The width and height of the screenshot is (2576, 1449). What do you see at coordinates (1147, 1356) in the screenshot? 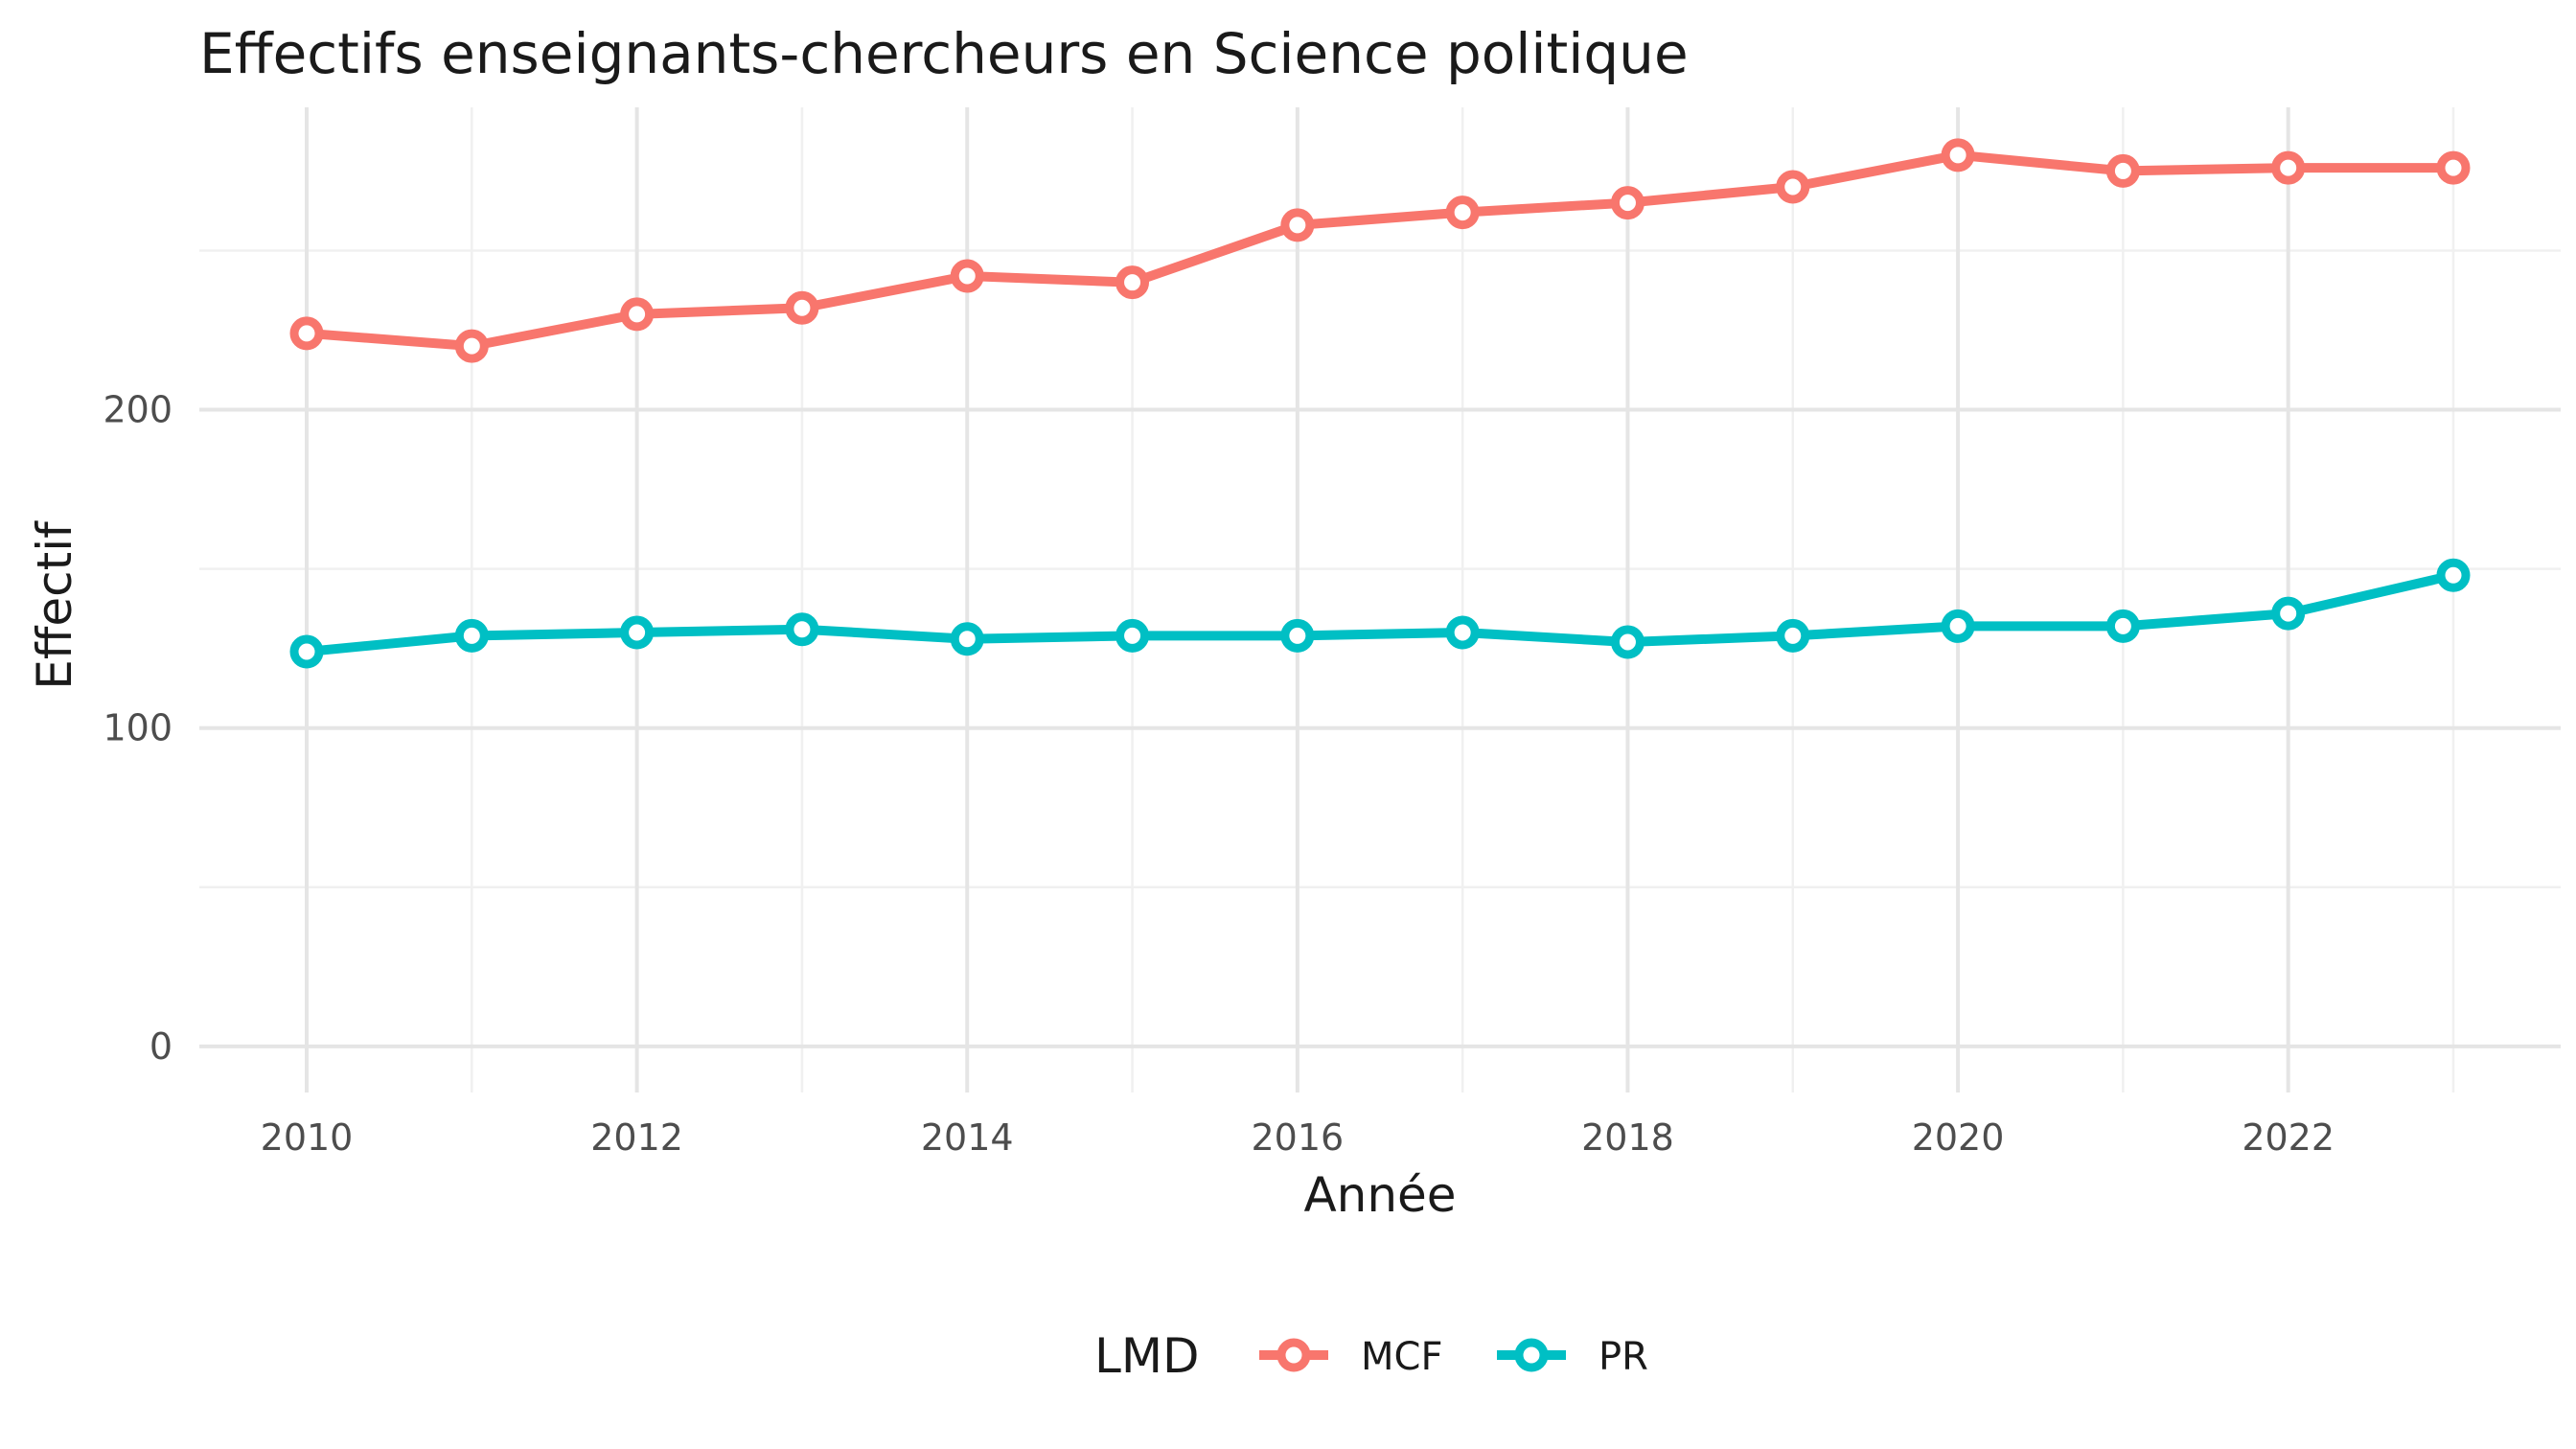
I see `legend-title: LMD` at bounding box center [1147, 1356].